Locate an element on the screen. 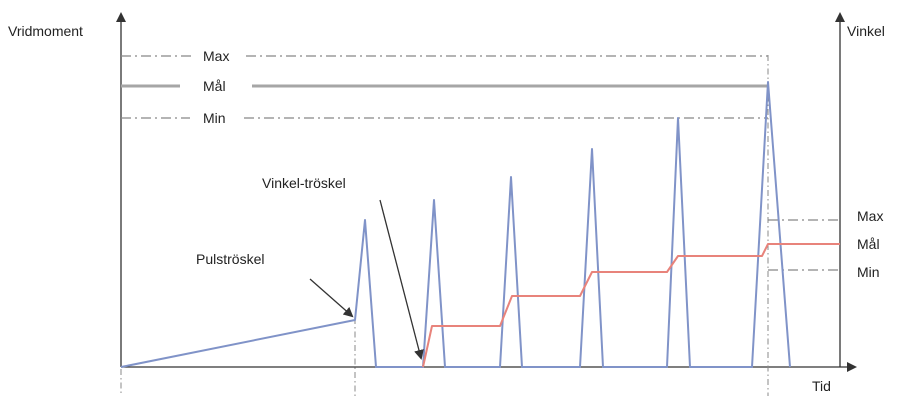 The height and width of the screenshot is (398, 900). torque-target-label: Mål is located at coordinates (214, 86).